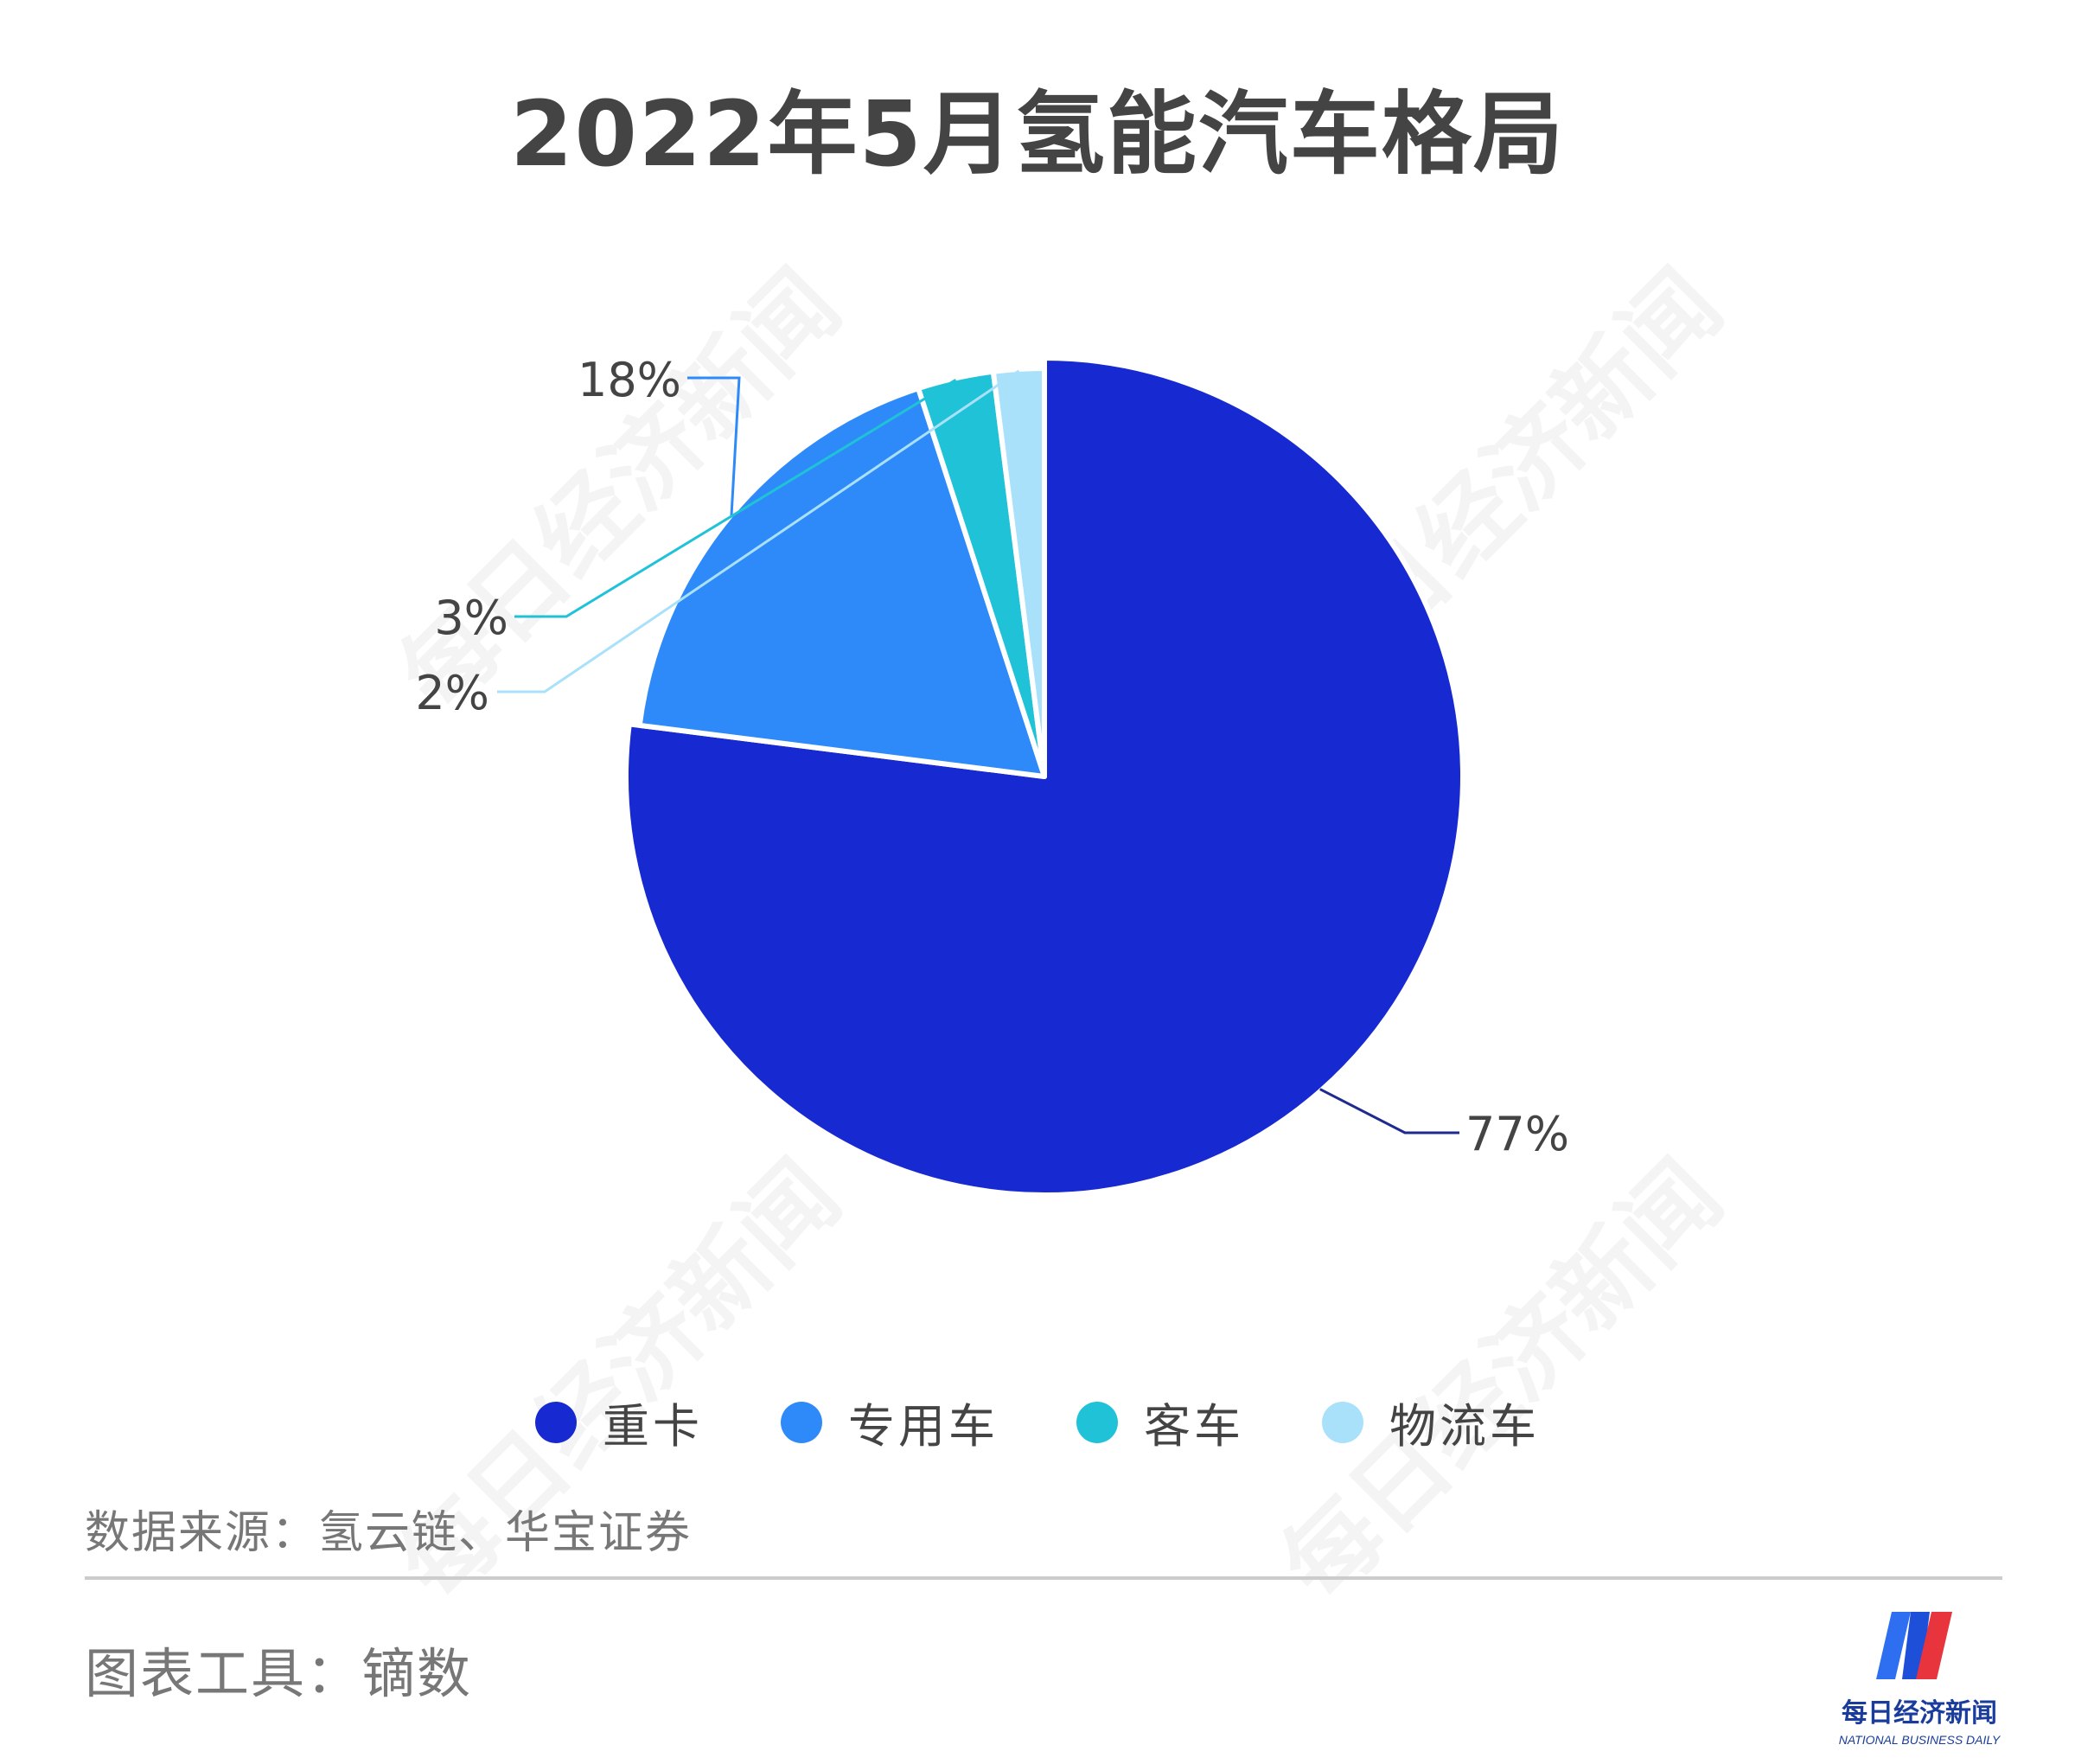  Describe the element at coordinates (653, 1426) in the screenshot. I see `legend-label: 重卡` at that location.